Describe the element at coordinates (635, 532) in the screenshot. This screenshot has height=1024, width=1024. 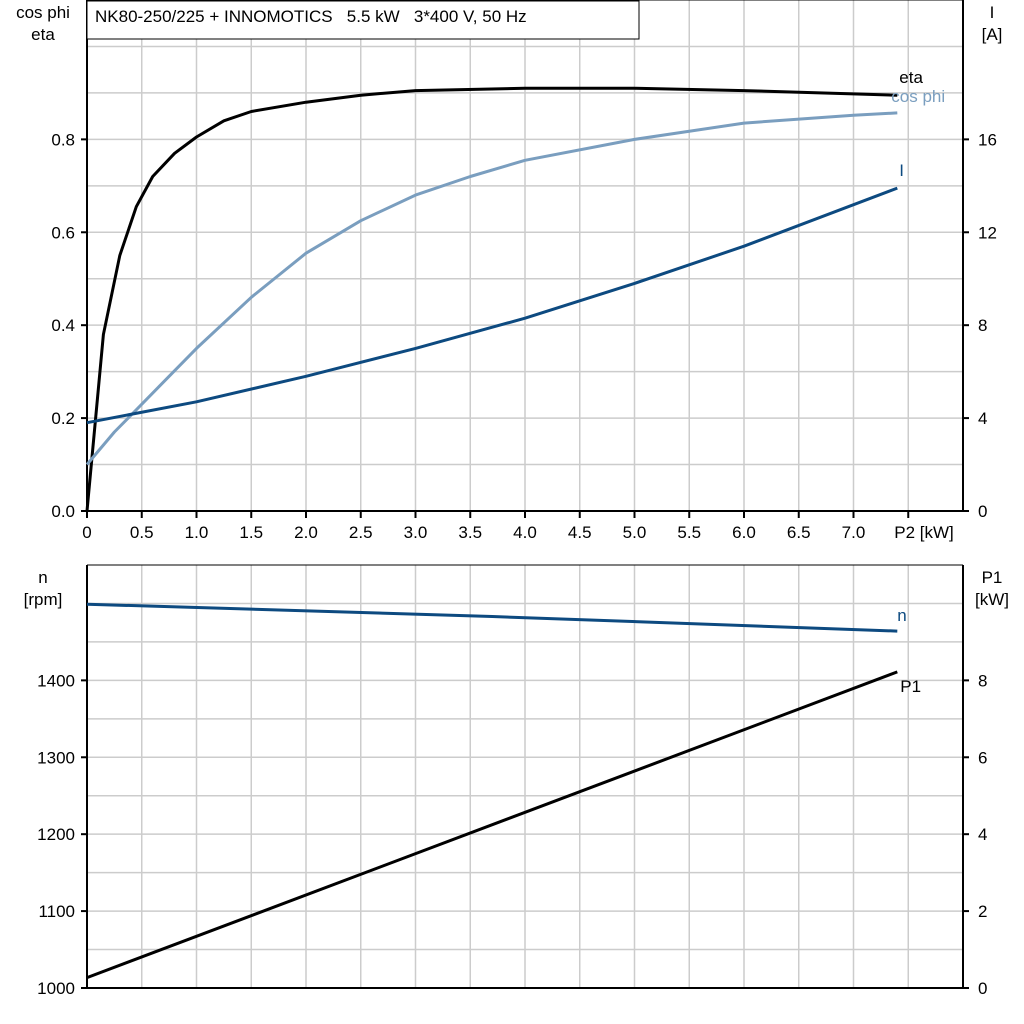
I see `x-tick-label: 5.0` at that location.